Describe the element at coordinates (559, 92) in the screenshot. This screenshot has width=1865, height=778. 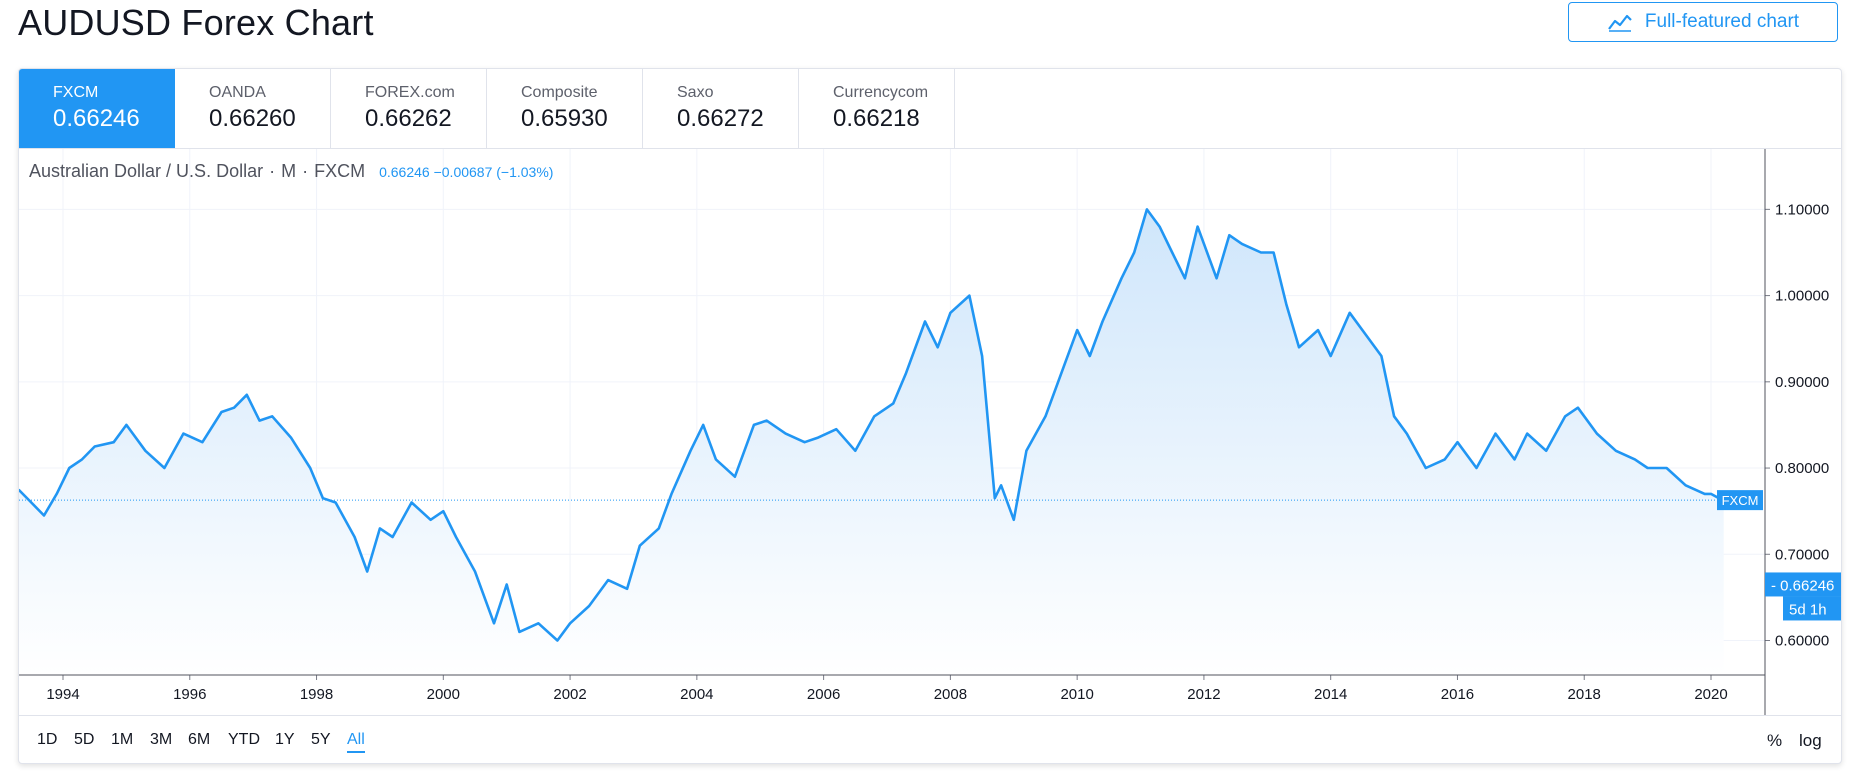
I see `tab-name: Composite` at that location.